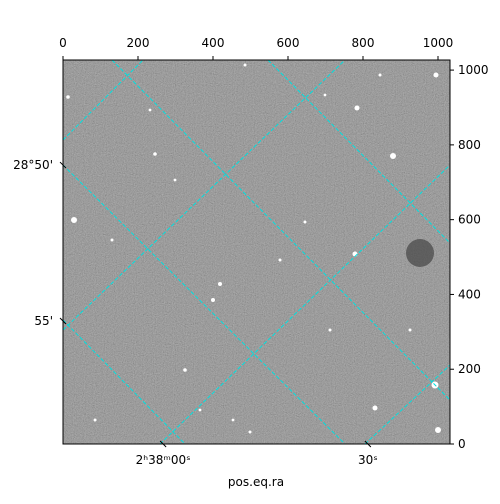  Describe the element at coordinates (163, 460) in the screenshot. I see `ra-tick-label: 2ʰ38ᵐ00ˢ` at that location.